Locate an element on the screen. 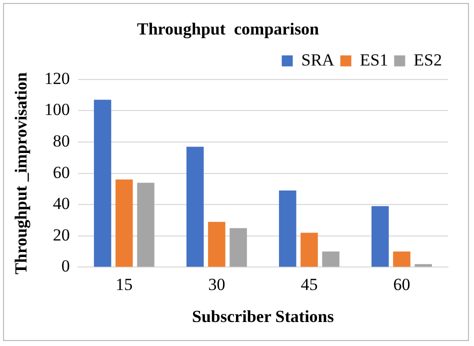 The image size is (474, 346). y-tick-label: 80 is located at coordinates (61, 140).